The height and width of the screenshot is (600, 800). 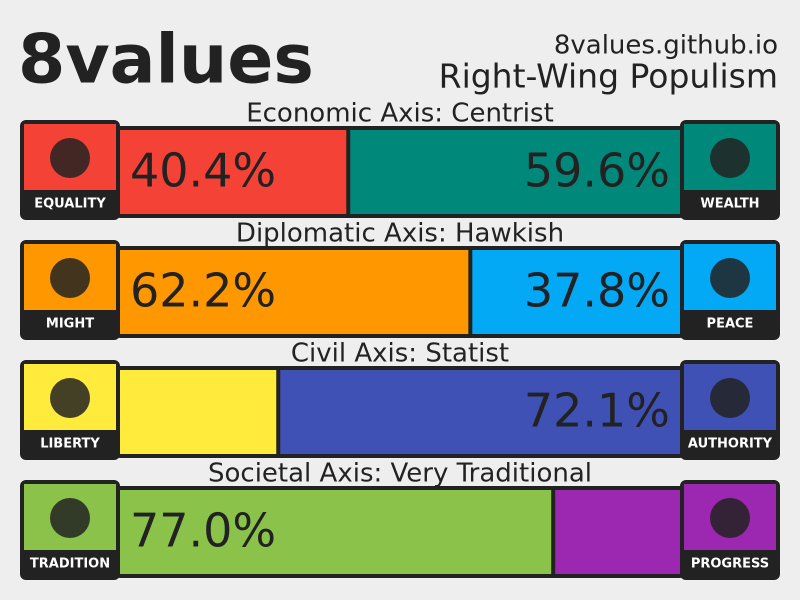 I want to click on icon-label: AUTHORITY, so click(x=730, y=444).